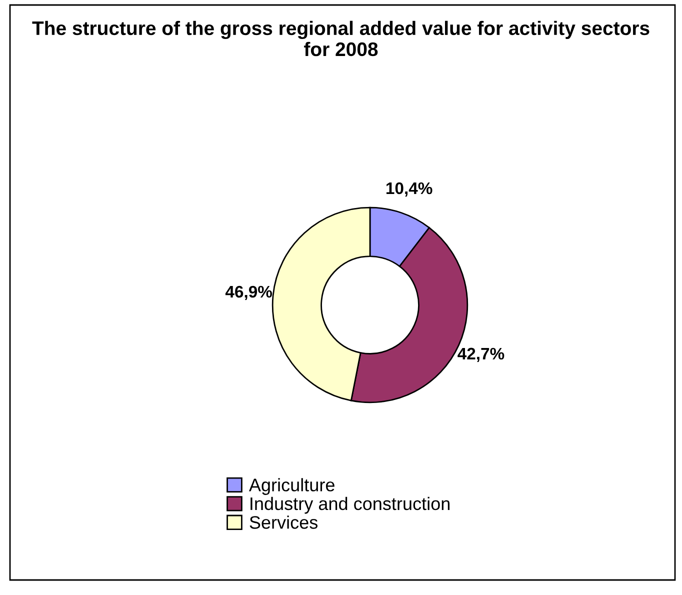  What do you see at coordinates (248, 293) in the screenshot?
I see `data-label: 46,9%` at bounding box center [248, 293].